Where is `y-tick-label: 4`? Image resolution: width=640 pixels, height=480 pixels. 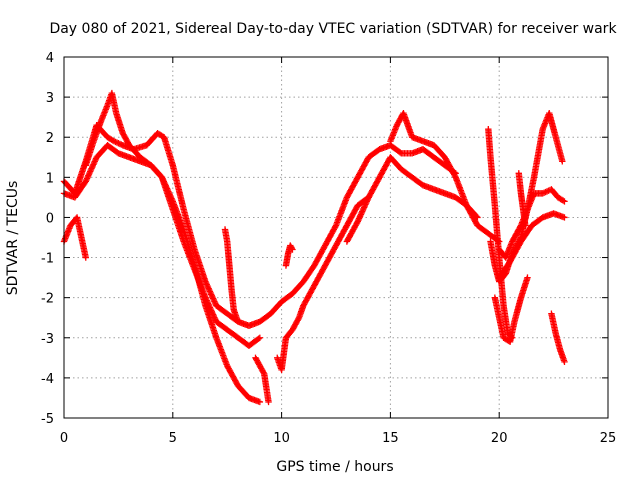 y-tick-label: 4 is located at coordinates (50, 58).